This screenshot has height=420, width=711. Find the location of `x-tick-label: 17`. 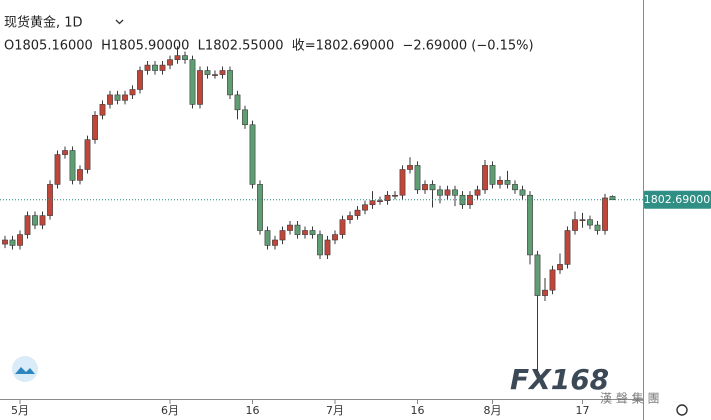

x-tick-label: 17 is located at coordinates (583, 410).